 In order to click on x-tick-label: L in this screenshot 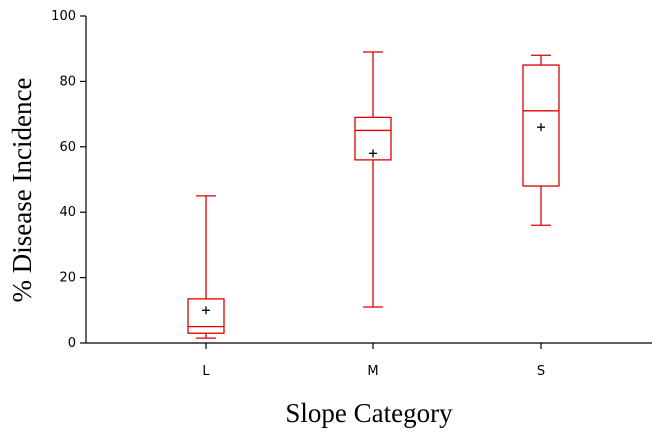, I will do `click(206, 371)`.